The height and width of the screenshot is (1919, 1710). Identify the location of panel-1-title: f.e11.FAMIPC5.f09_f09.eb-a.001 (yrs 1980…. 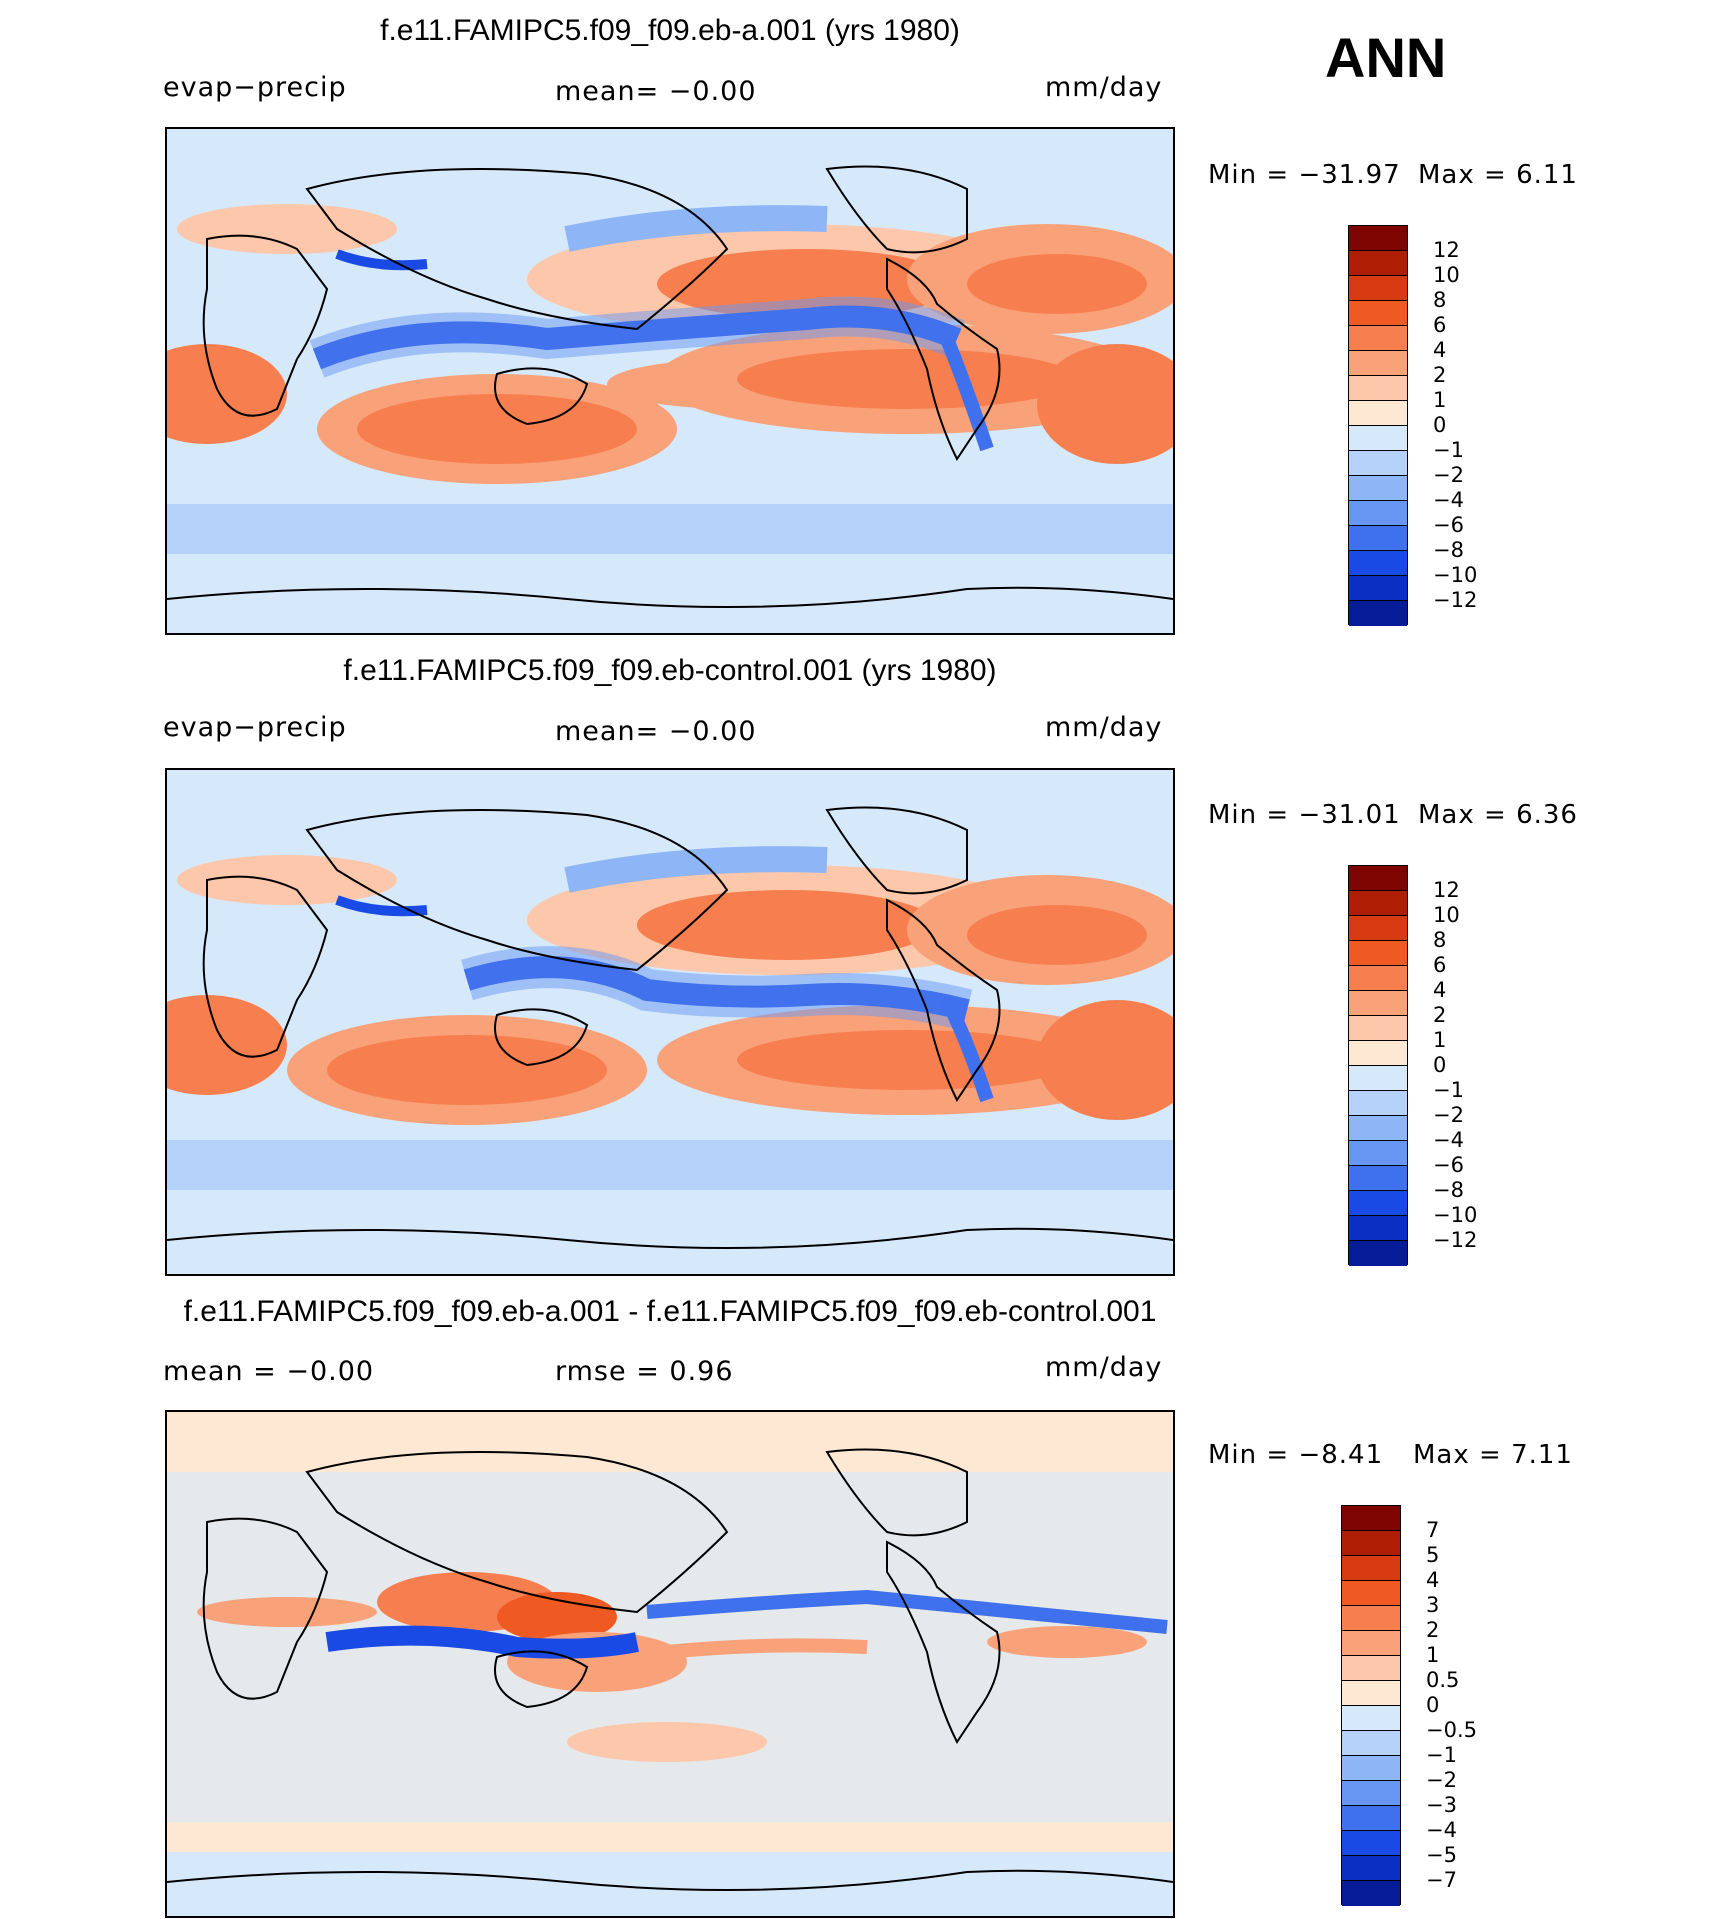
(670, 30).